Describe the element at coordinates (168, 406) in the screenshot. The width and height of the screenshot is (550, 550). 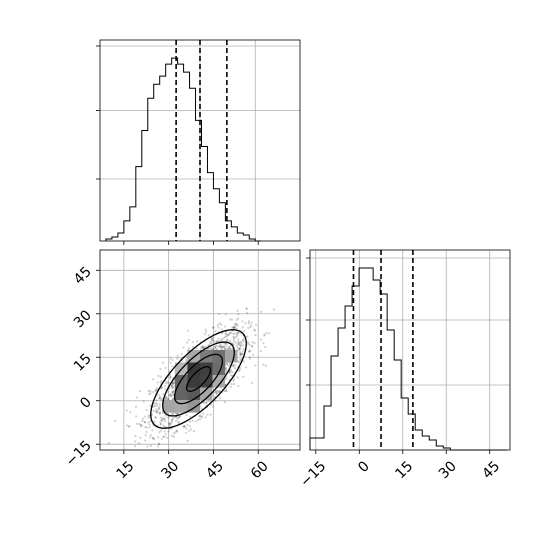
I see `density-cell` at that location.